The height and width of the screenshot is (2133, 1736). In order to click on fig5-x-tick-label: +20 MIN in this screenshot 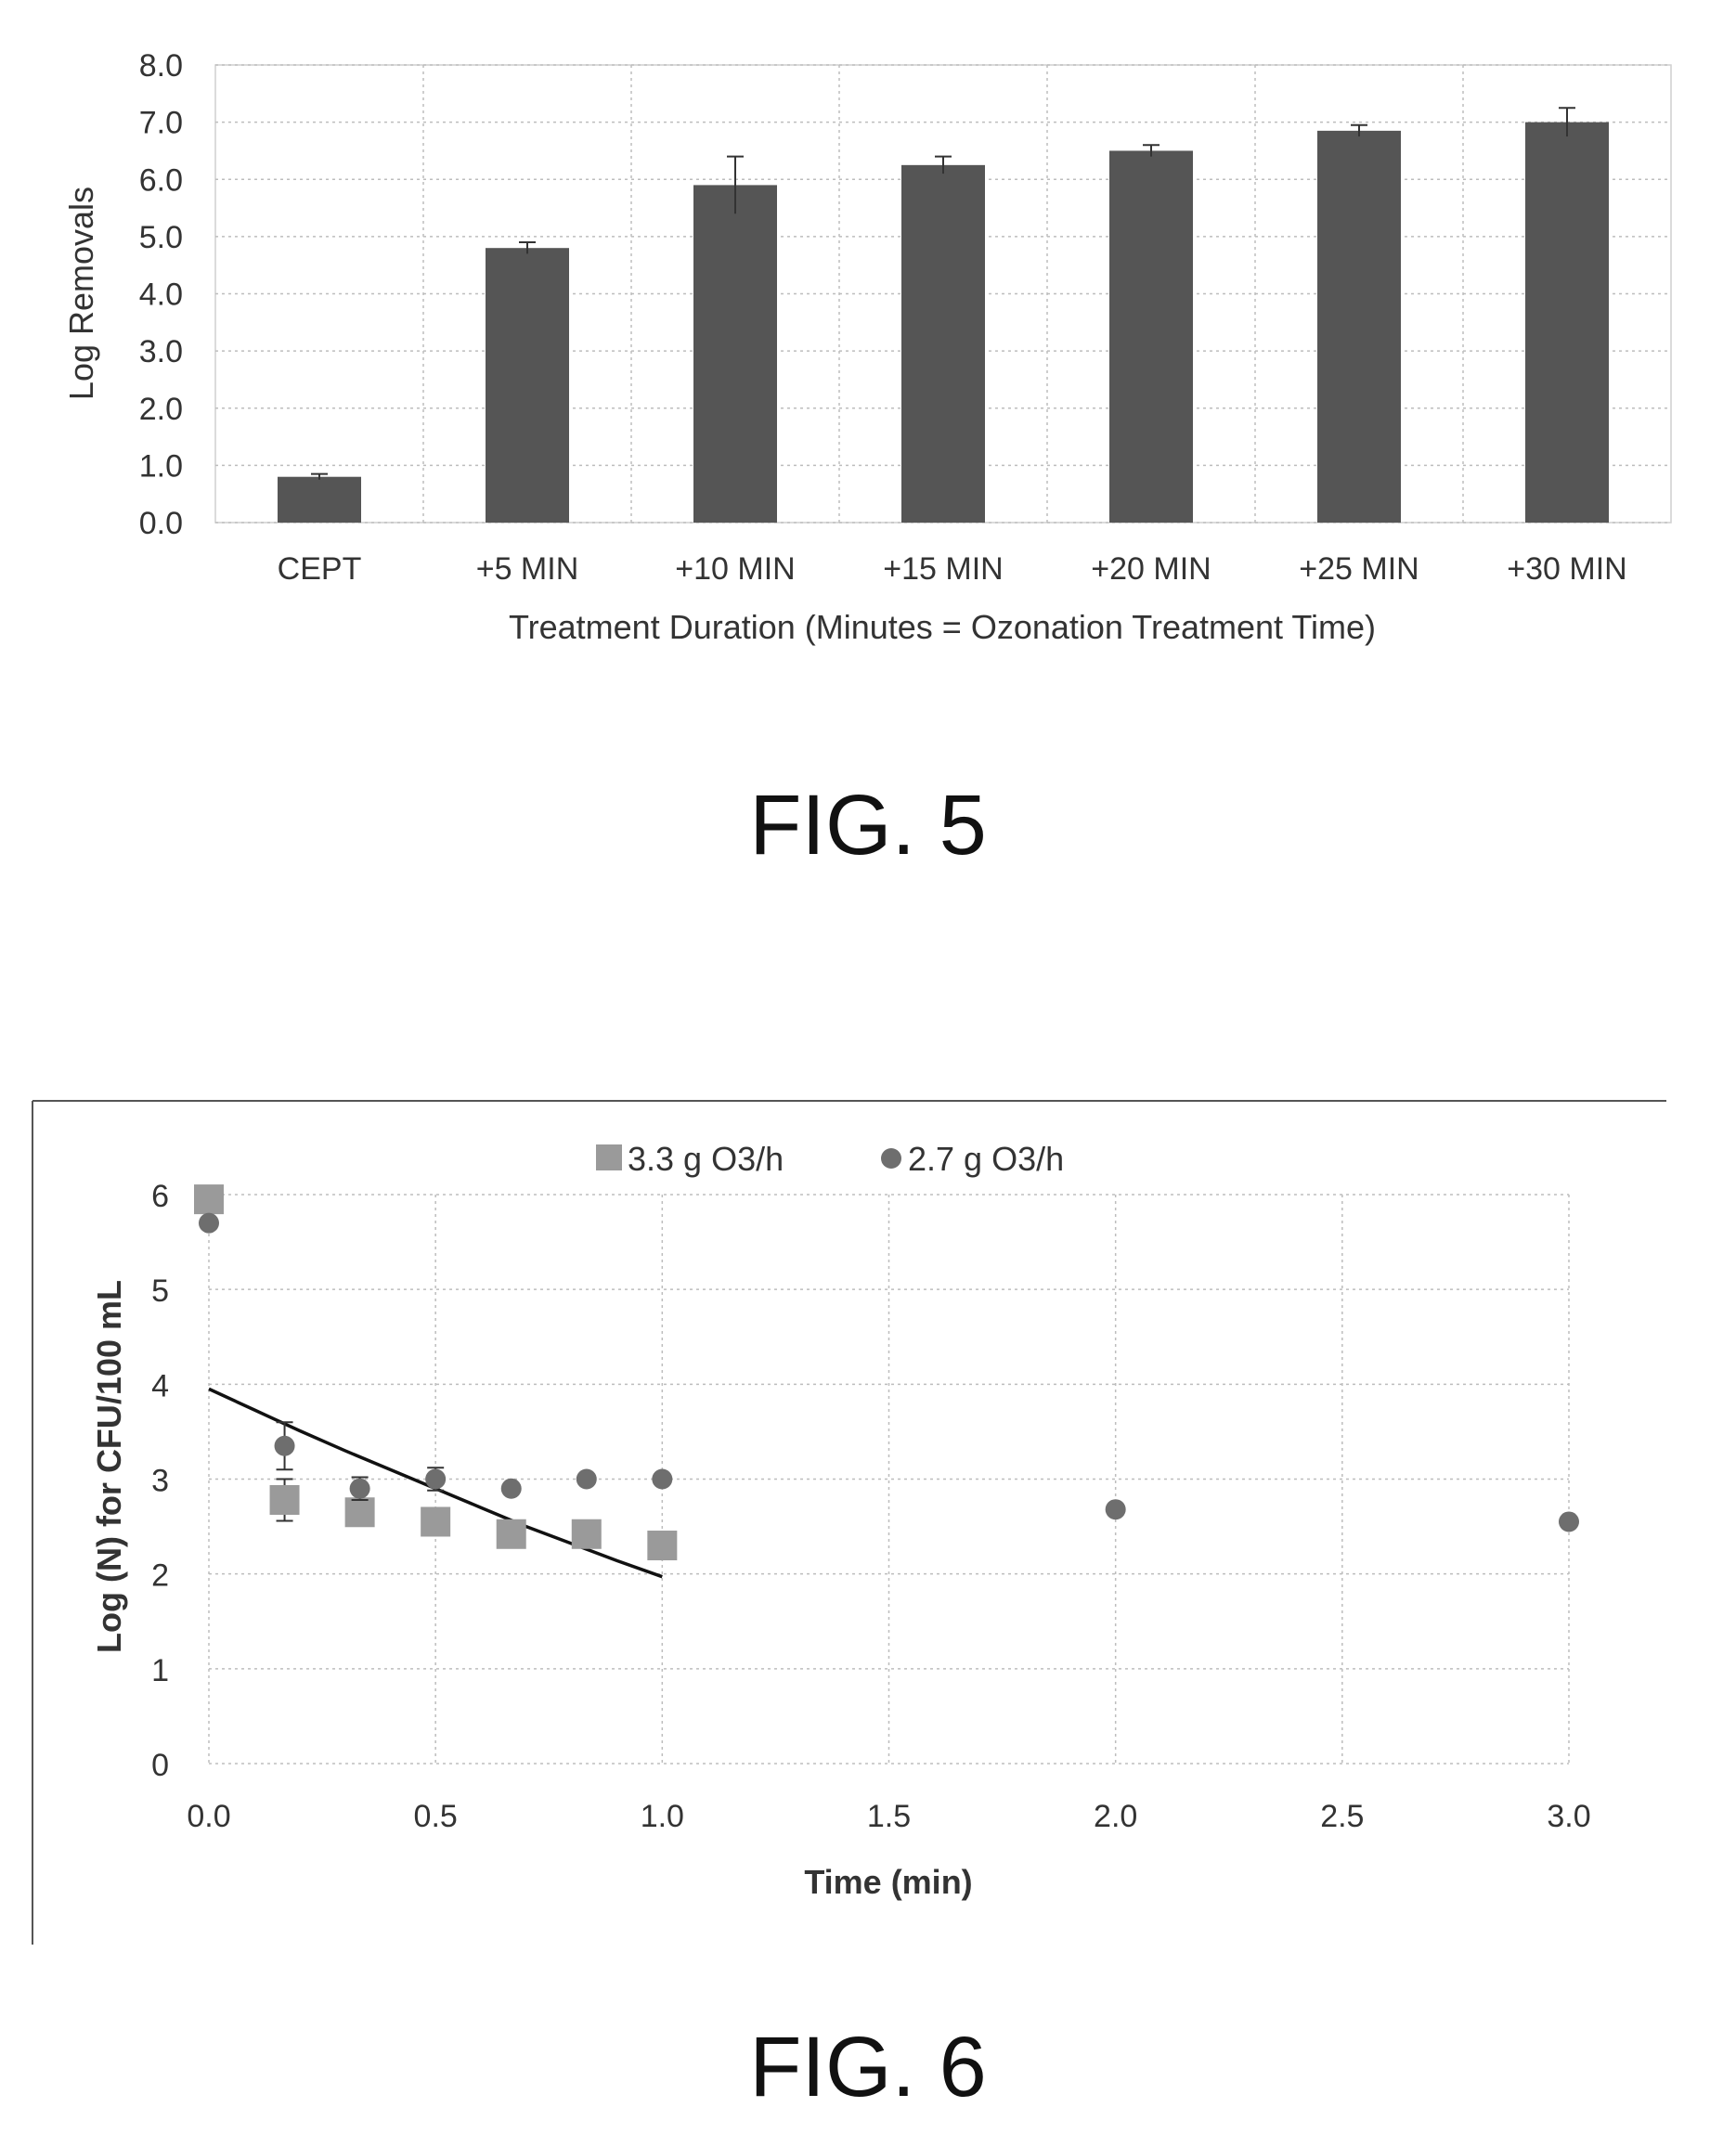, I will do `click(1151, 569)`.